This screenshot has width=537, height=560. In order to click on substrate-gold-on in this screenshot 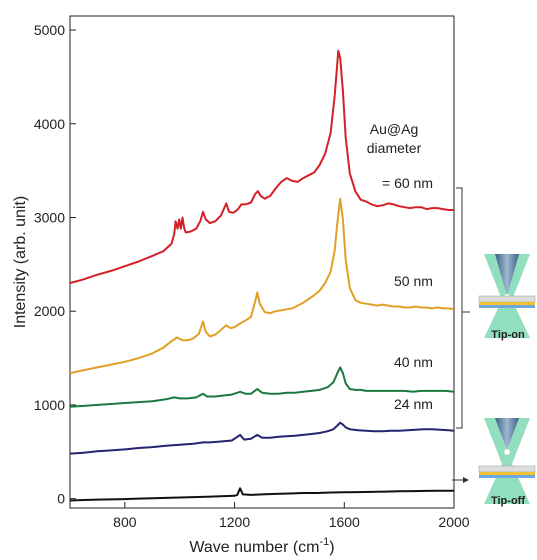, I will do `click(507, 303)`.